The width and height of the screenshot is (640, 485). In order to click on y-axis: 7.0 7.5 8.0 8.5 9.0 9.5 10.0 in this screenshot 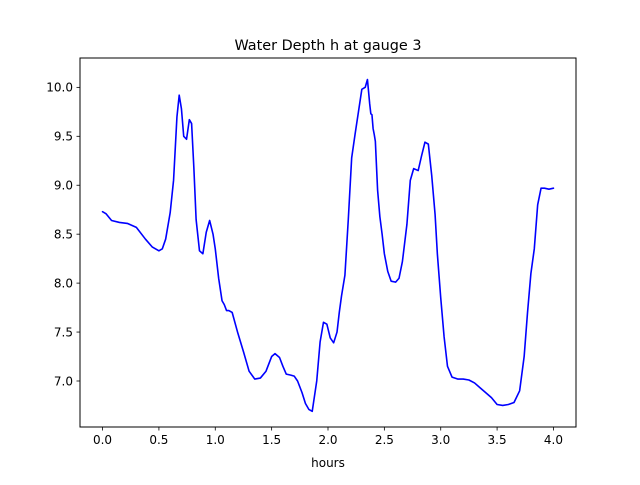, I will do `click(63, 234)`.